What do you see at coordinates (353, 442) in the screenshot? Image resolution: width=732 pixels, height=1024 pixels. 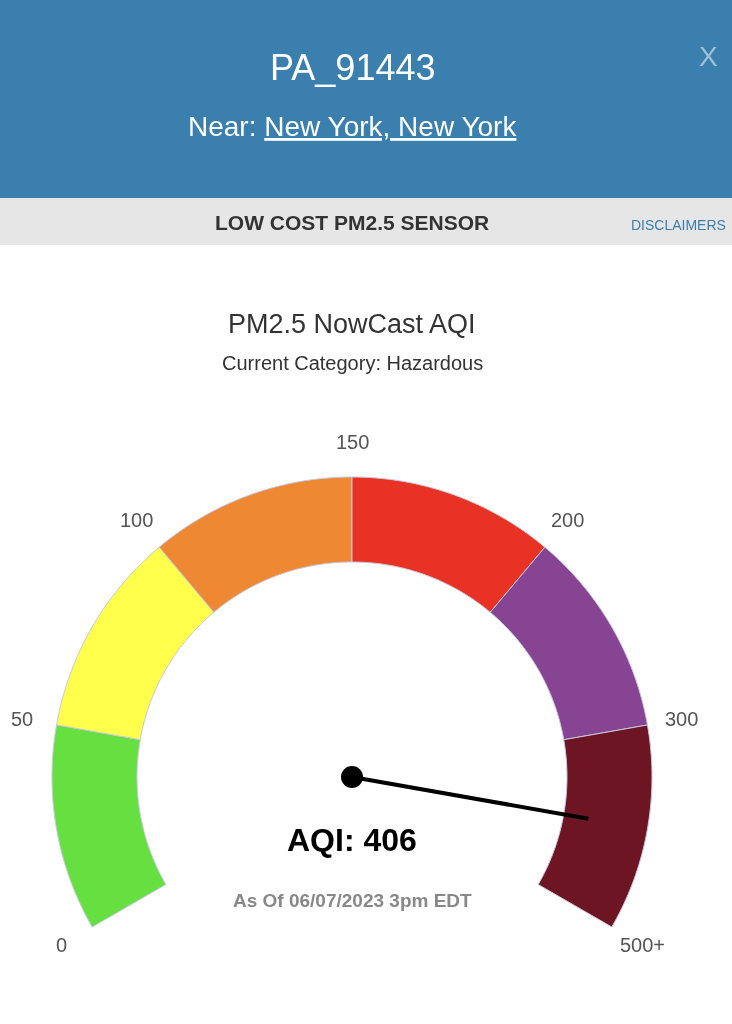 I see `slice-label: 150` at bounding box center [353, 442].